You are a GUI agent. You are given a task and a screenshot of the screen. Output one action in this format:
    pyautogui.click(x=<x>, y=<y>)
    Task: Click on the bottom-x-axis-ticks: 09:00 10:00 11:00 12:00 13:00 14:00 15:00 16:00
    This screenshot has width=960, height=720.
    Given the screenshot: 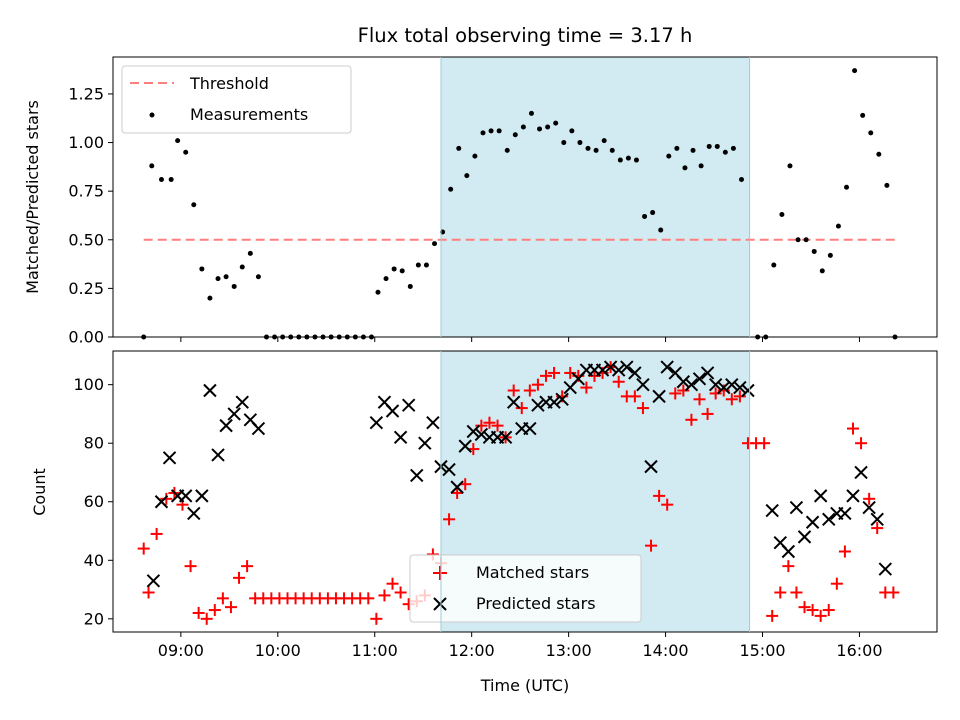 What is the action you would take?
    pyautogui.click(x=520, y=646)
    